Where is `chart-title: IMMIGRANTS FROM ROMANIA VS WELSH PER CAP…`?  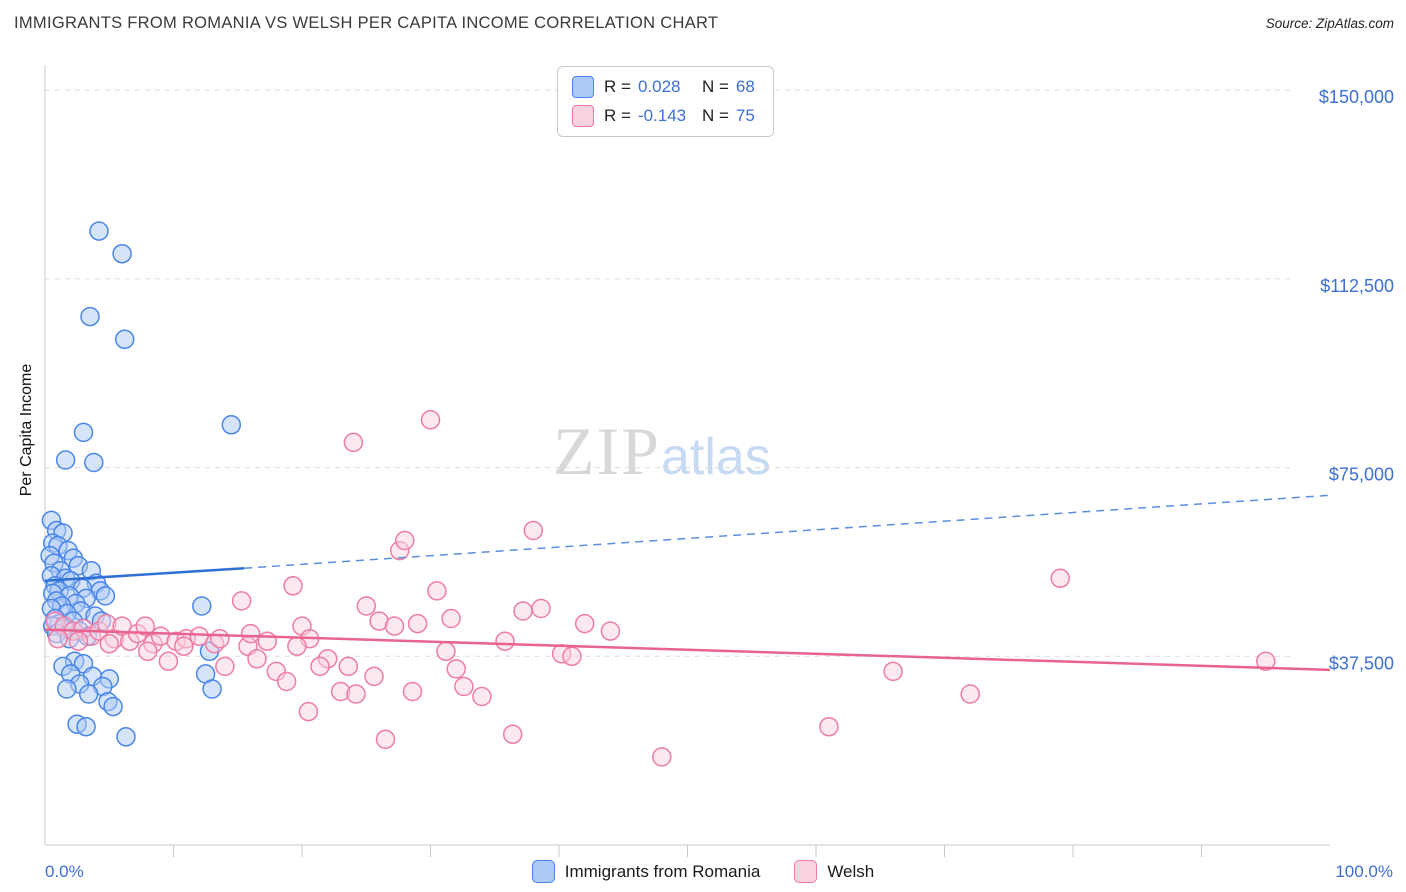
chart-title: IMMIGRANTS FROM ROMANIA VS WELSH PER CAP… is located at coordinates (366, 23).